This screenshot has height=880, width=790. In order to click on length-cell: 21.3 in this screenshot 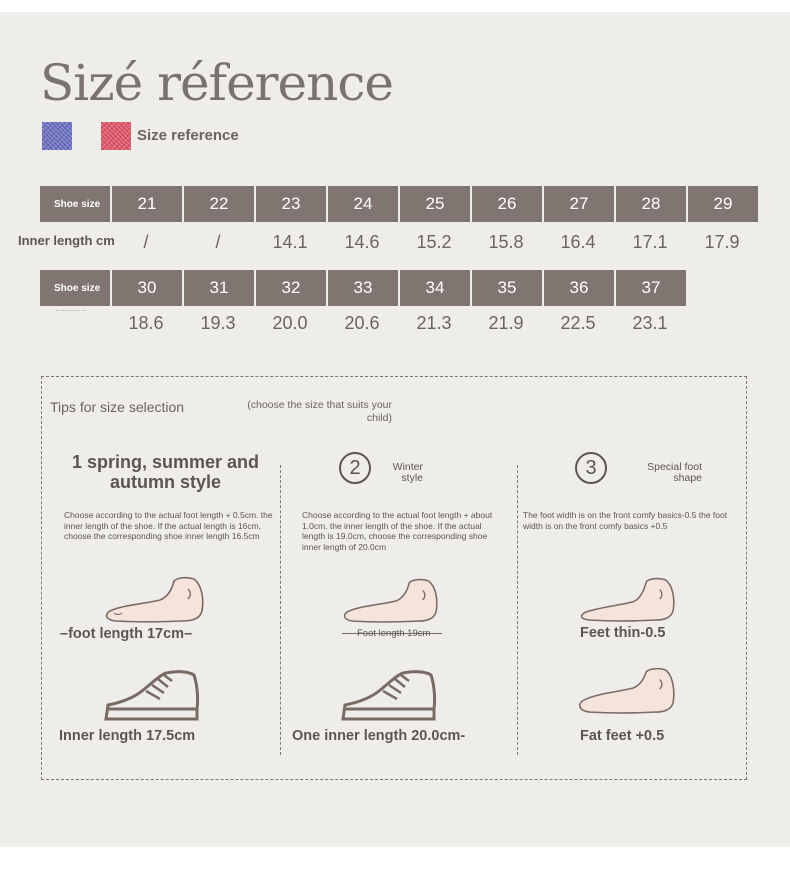, I will do `click(434, 323)`.